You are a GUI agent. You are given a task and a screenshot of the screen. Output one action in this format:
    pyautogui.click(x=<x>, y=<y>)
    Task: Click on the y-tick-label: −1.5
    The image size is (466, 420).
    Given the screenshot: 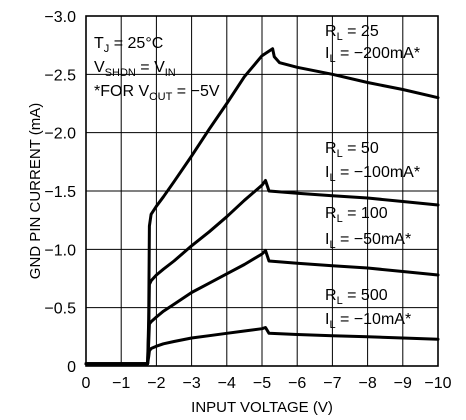 What is the action you would take?
    pyautogui.click(x=60, y=192)
    